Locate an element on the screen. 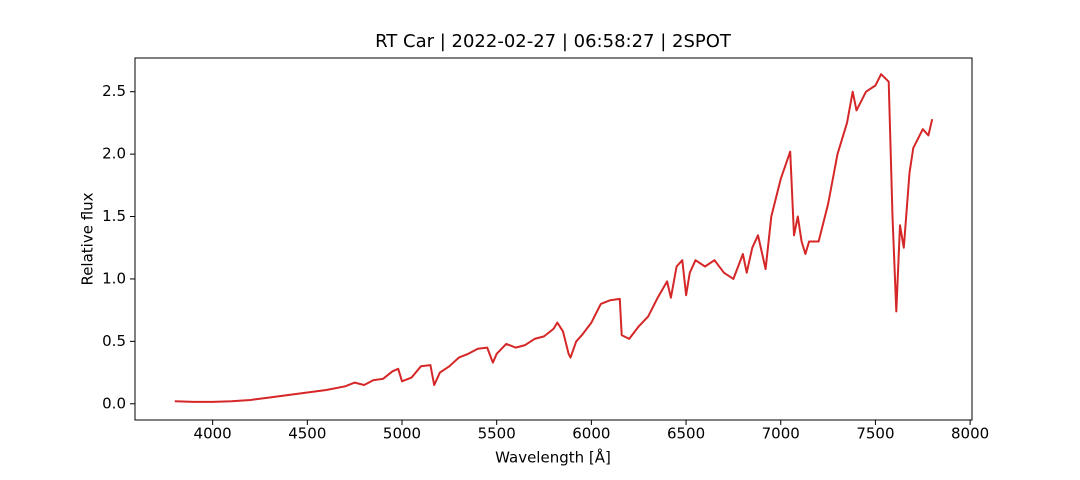 The image size is (1080, 480). x-tick-label: 5500 is located at coordinates (497, 434).